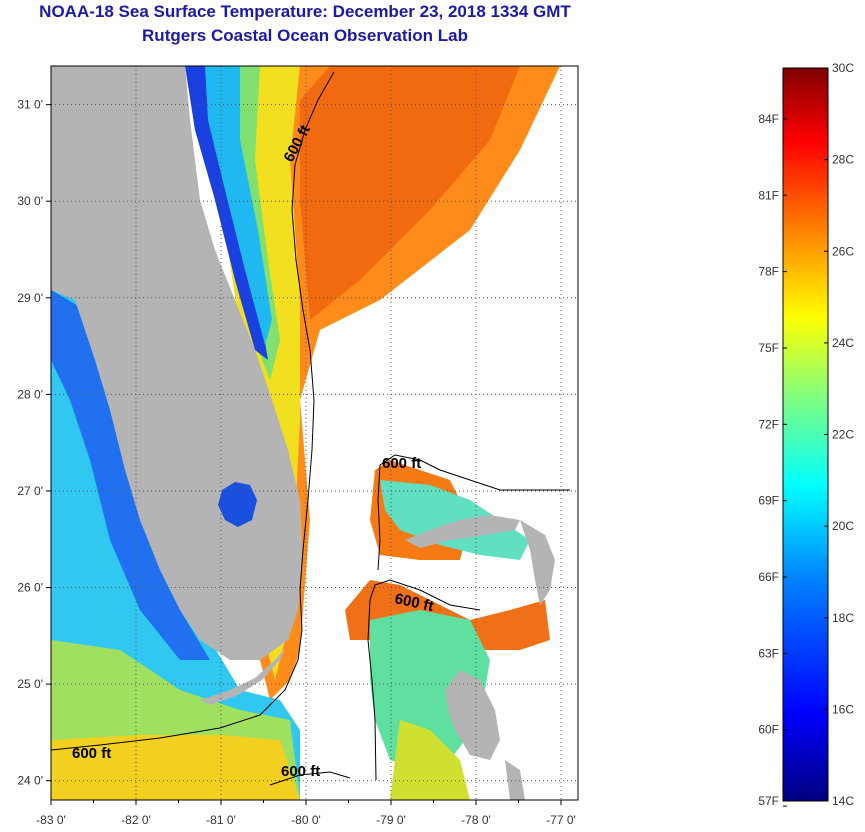 The image size is (865, 832). Describe the element at coordinates (843, 160) in the screenshot. I see `colorbar-celsius-label: 28C` at that location.